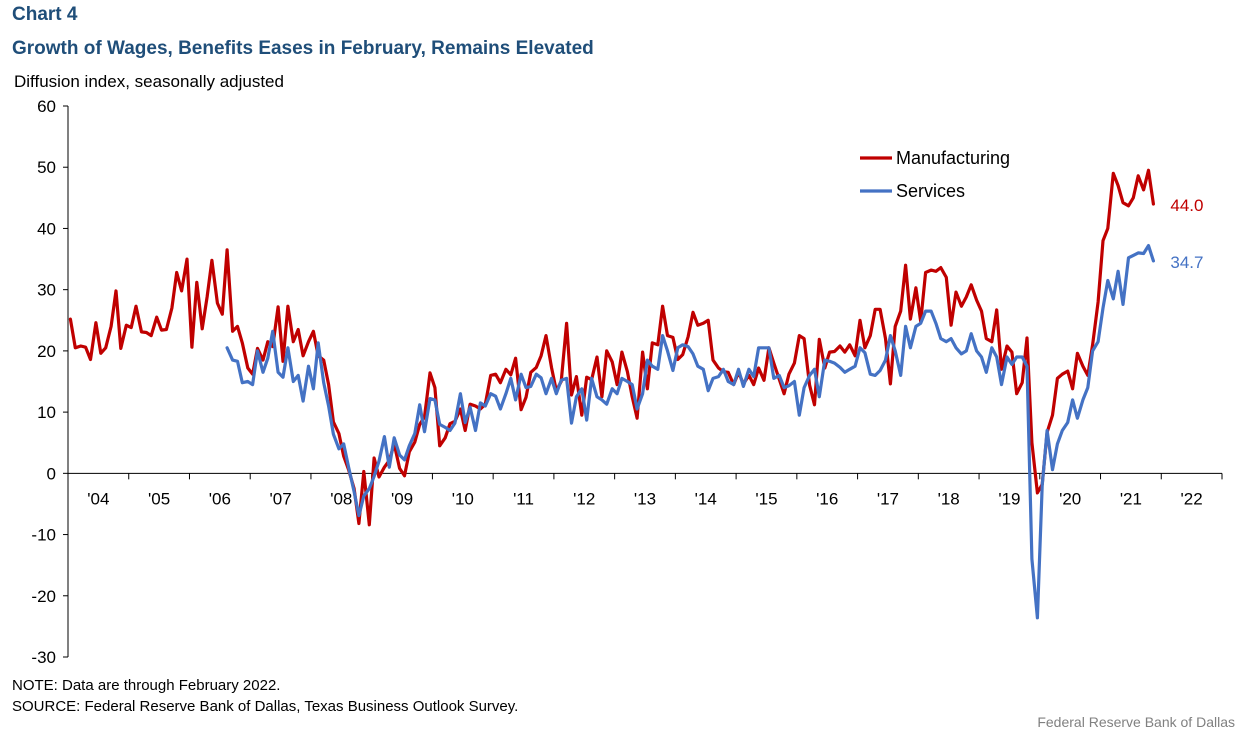  What do you see at coordinates (51, 473) in the screenshot?
I see `y-tick-label: 0` at bounding box center [51, 473].